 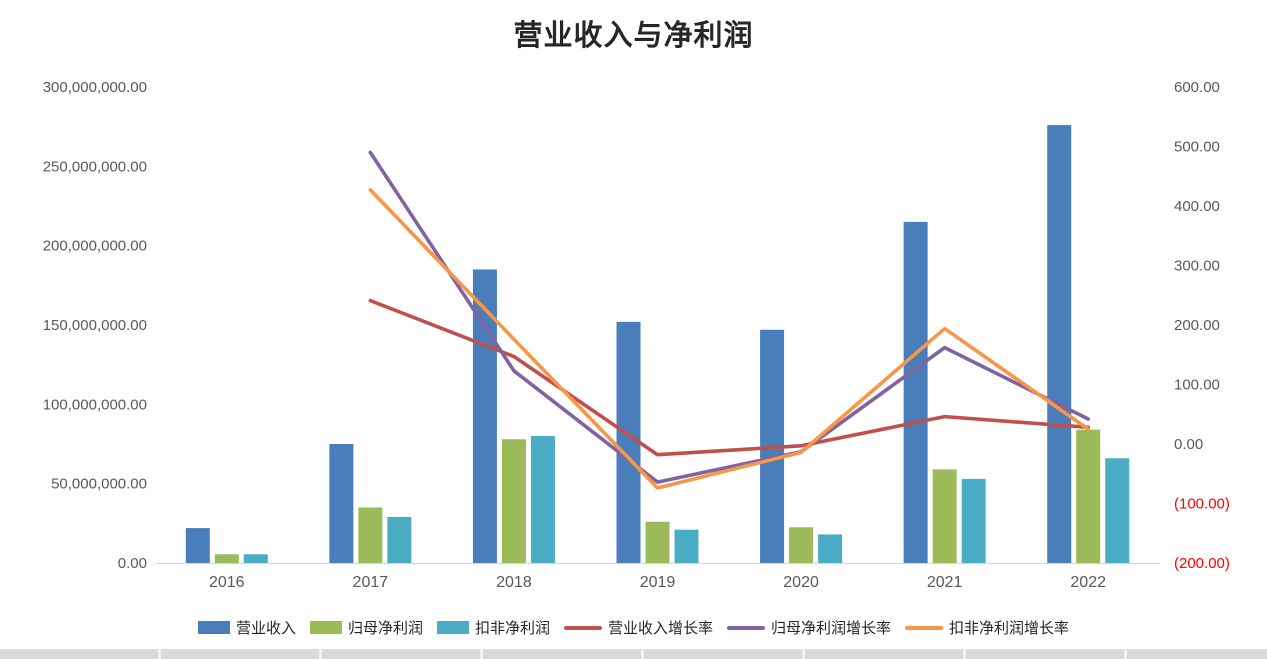 I want to click on right-axis-label: 400.00, so click(x=1197, y=206).